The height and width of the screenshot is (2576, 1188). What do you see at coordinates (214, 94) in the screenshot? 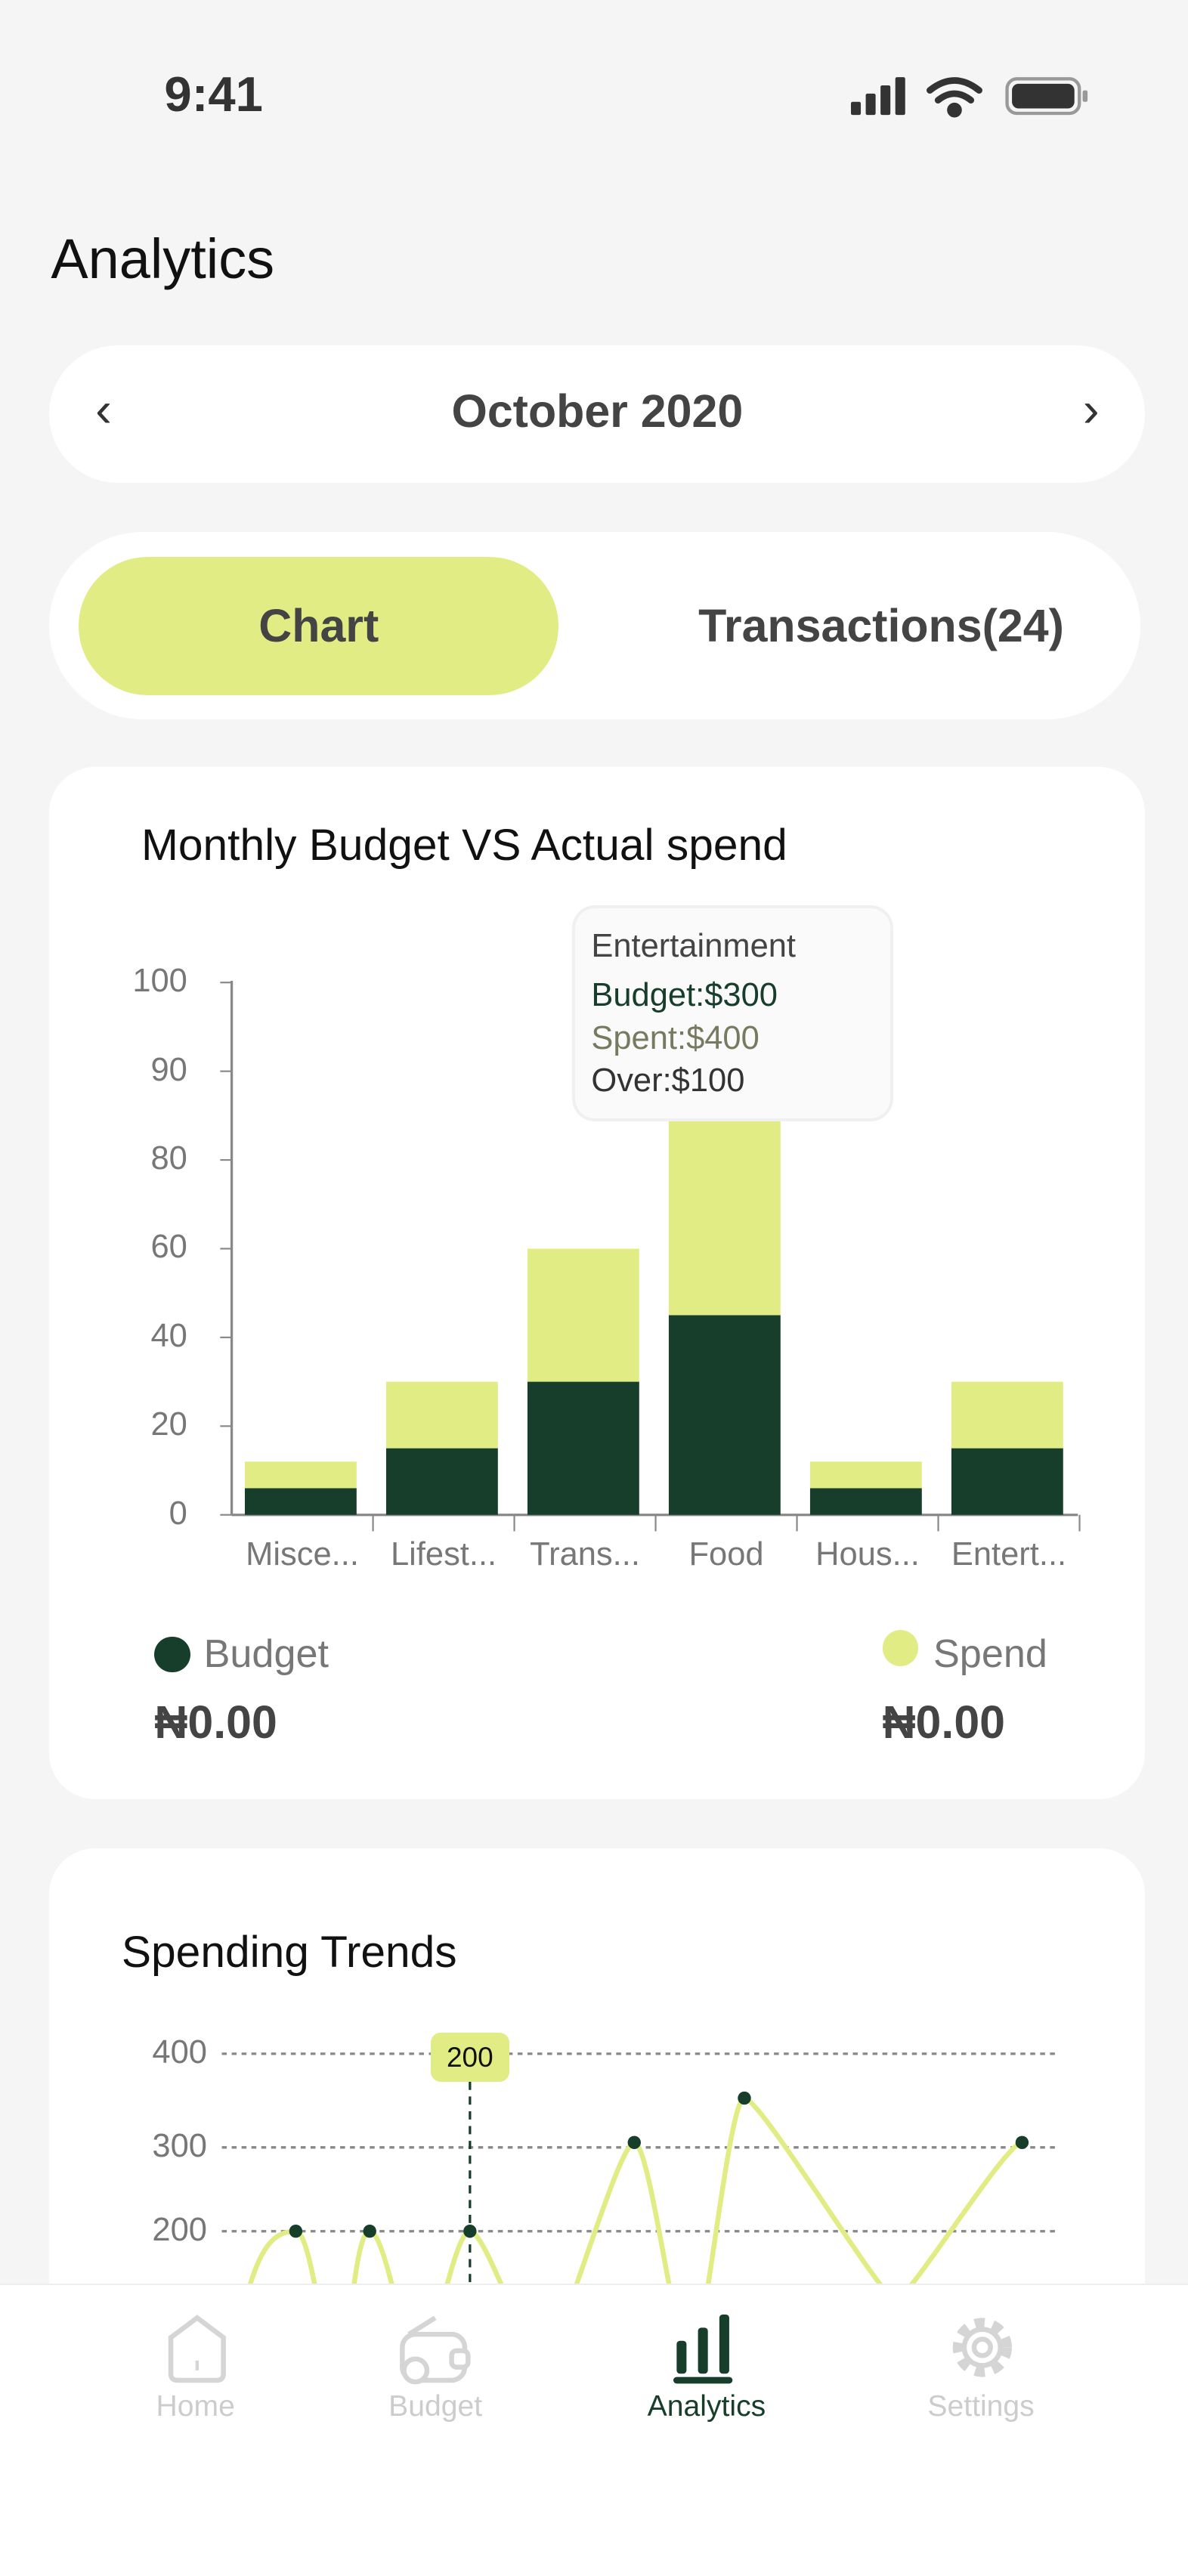
I see `status-time: 9:41` at bounding box center [214, 94].